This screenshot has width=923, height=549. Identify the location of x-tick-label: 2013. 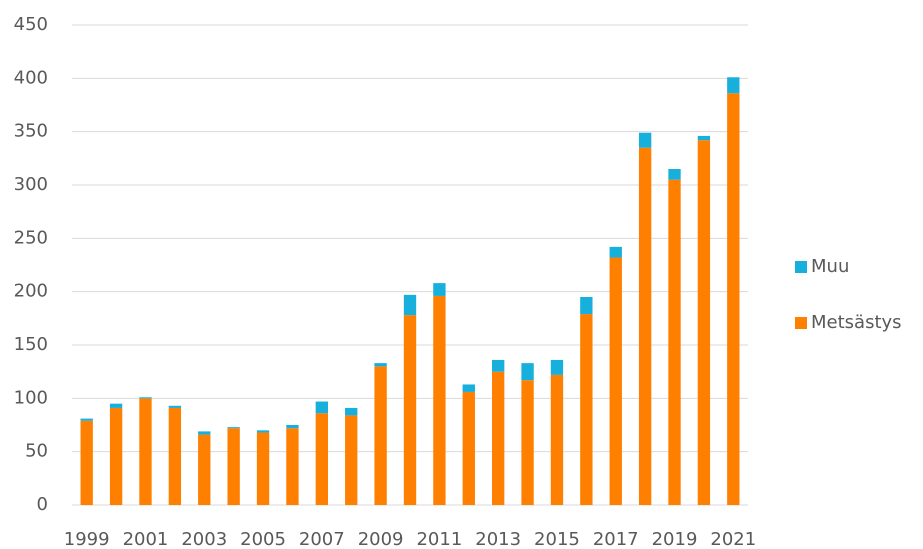
(498, 539).